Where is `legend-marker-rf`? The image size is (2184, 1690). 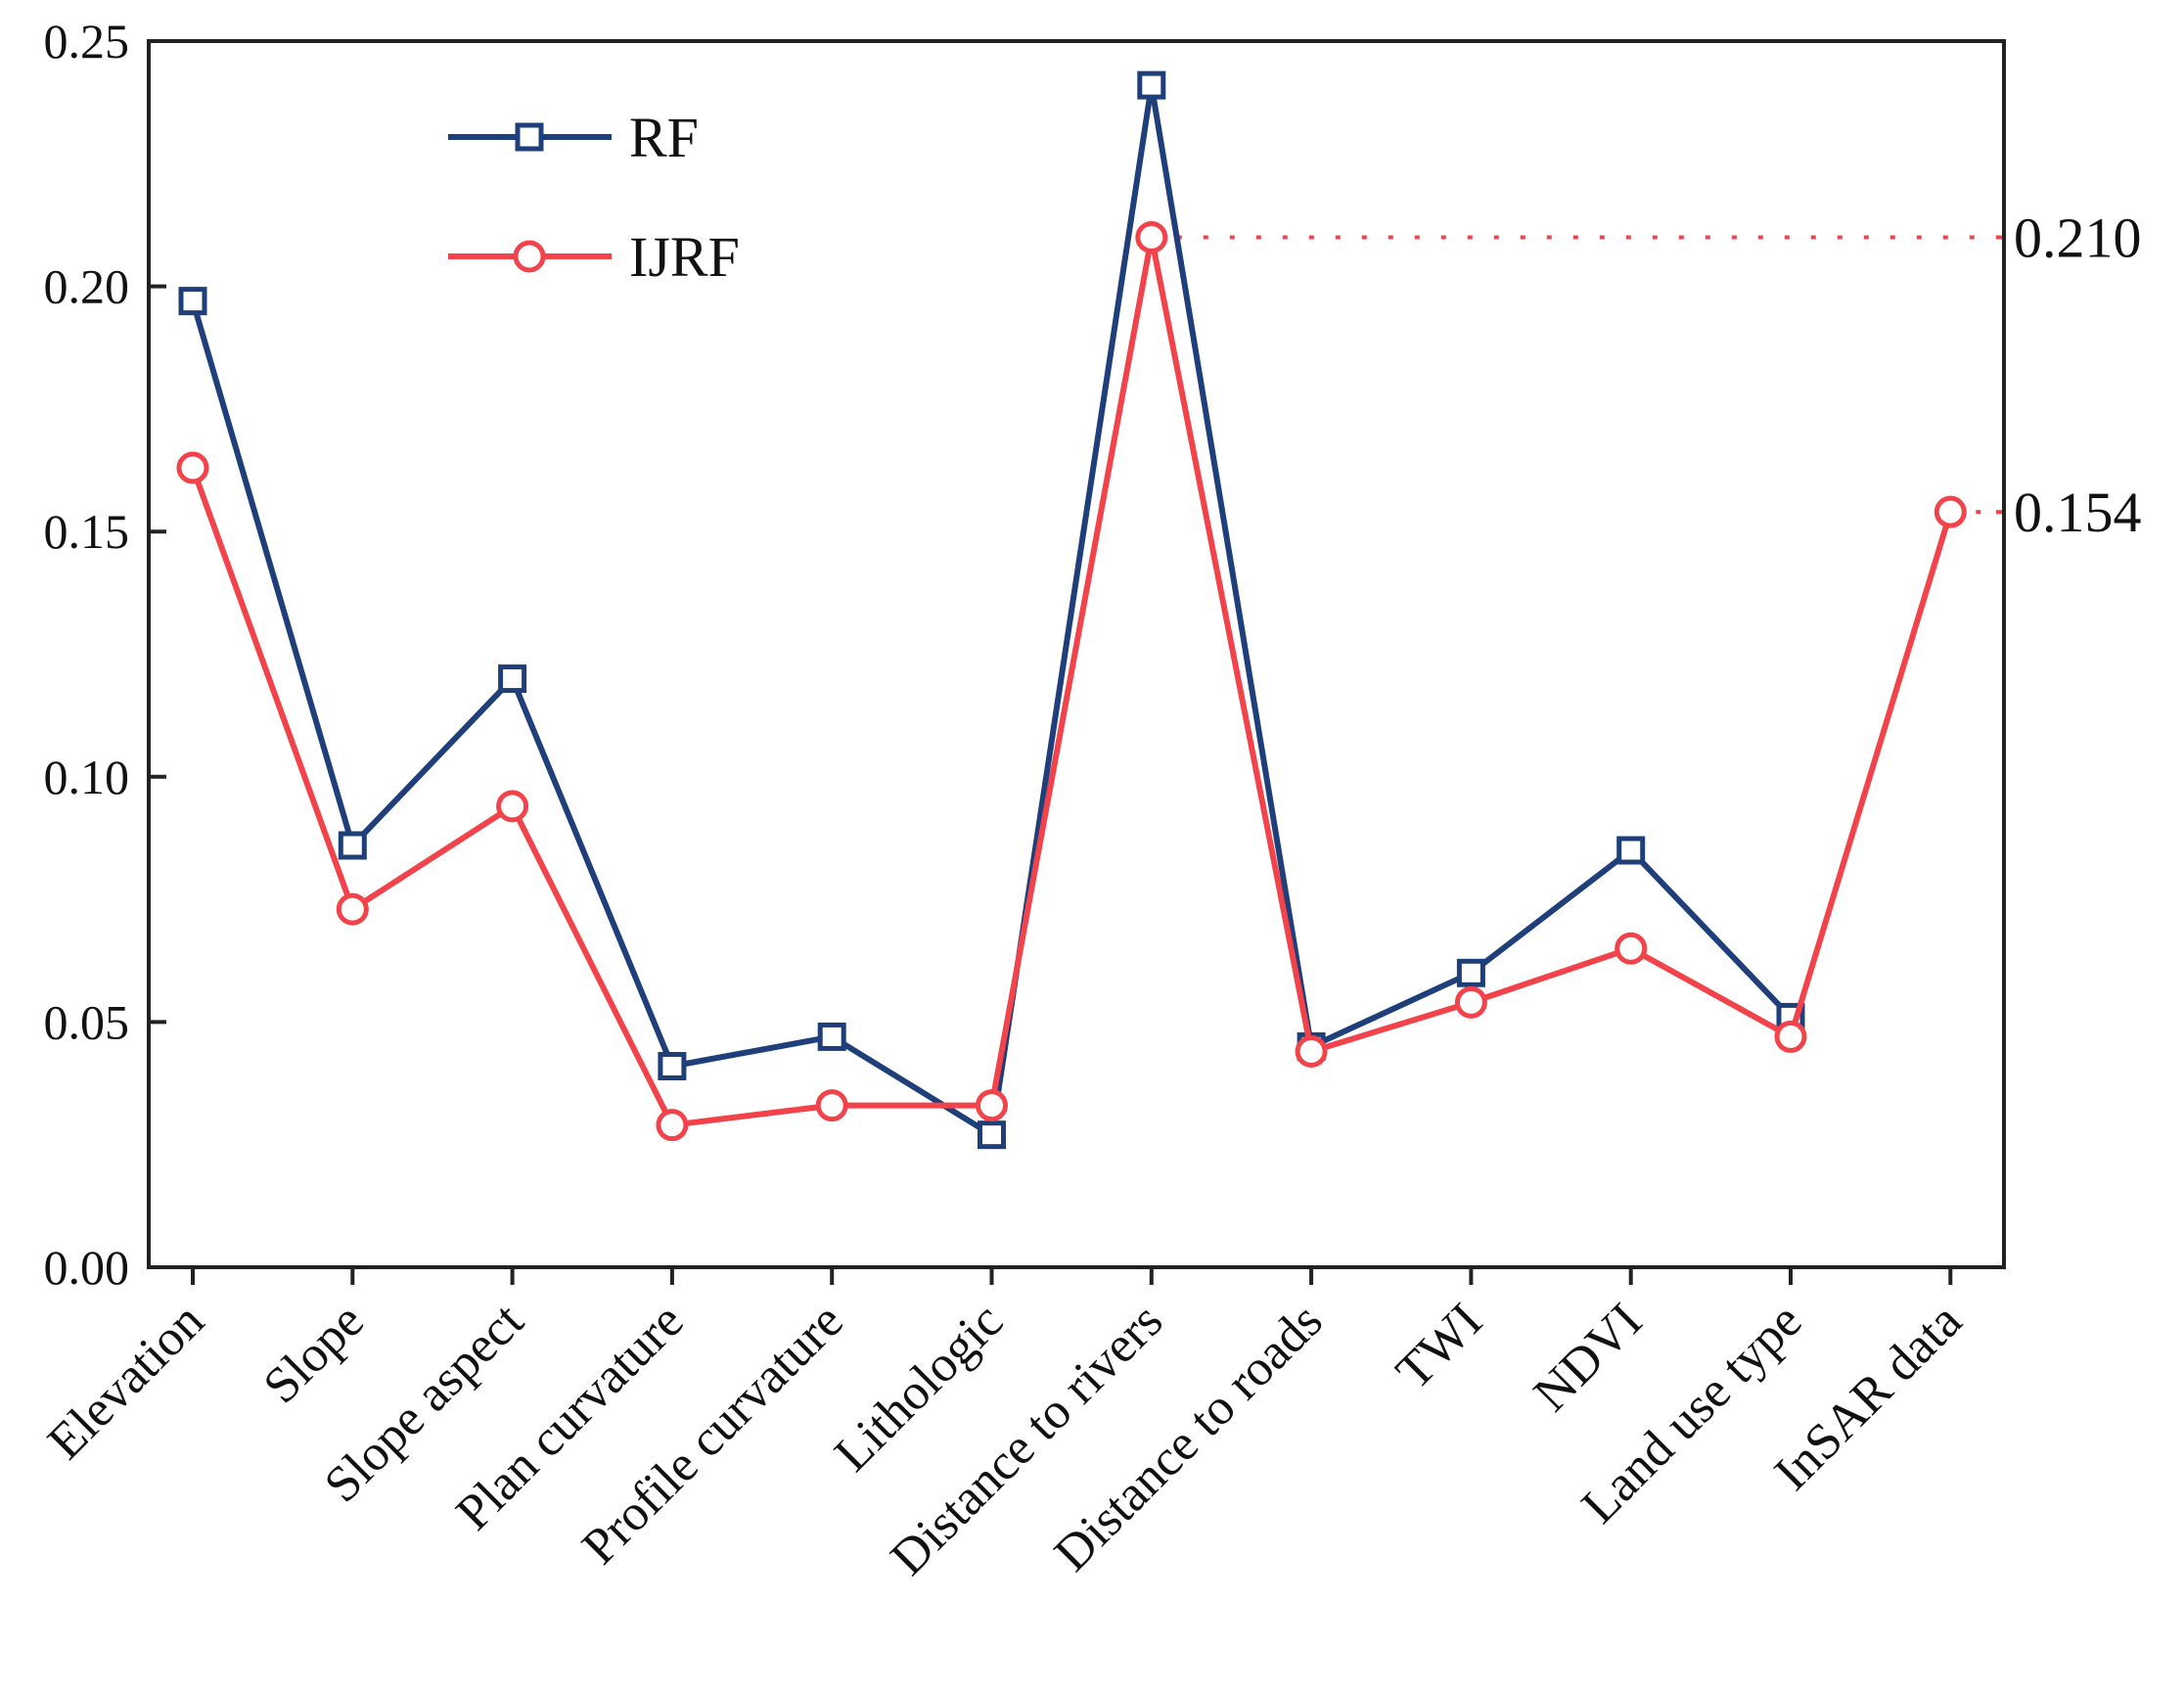
legend-marker-rf is located at coordinates (529, 137).